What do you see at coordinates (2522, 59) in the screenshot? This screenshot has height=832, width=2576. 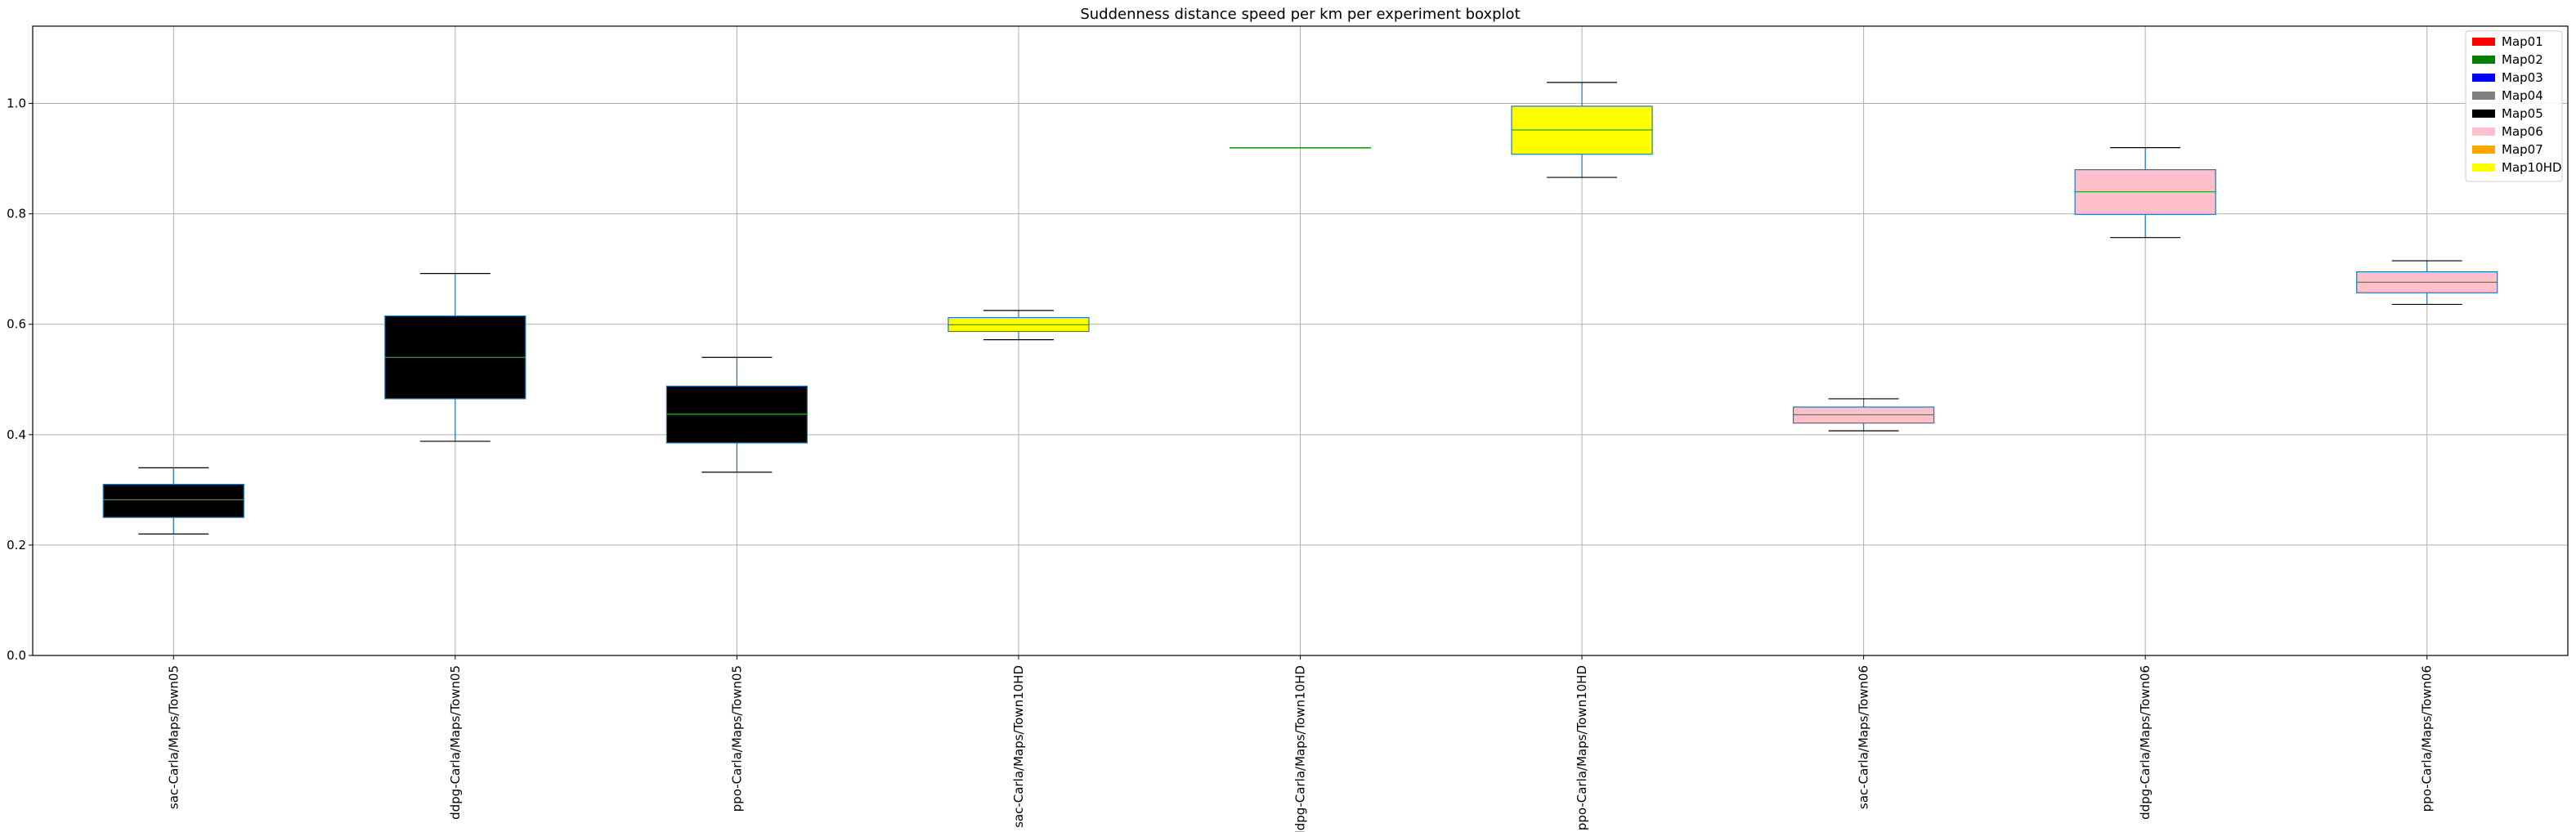 I see `legend-label: Map02` at bounding box center [2522, 59].